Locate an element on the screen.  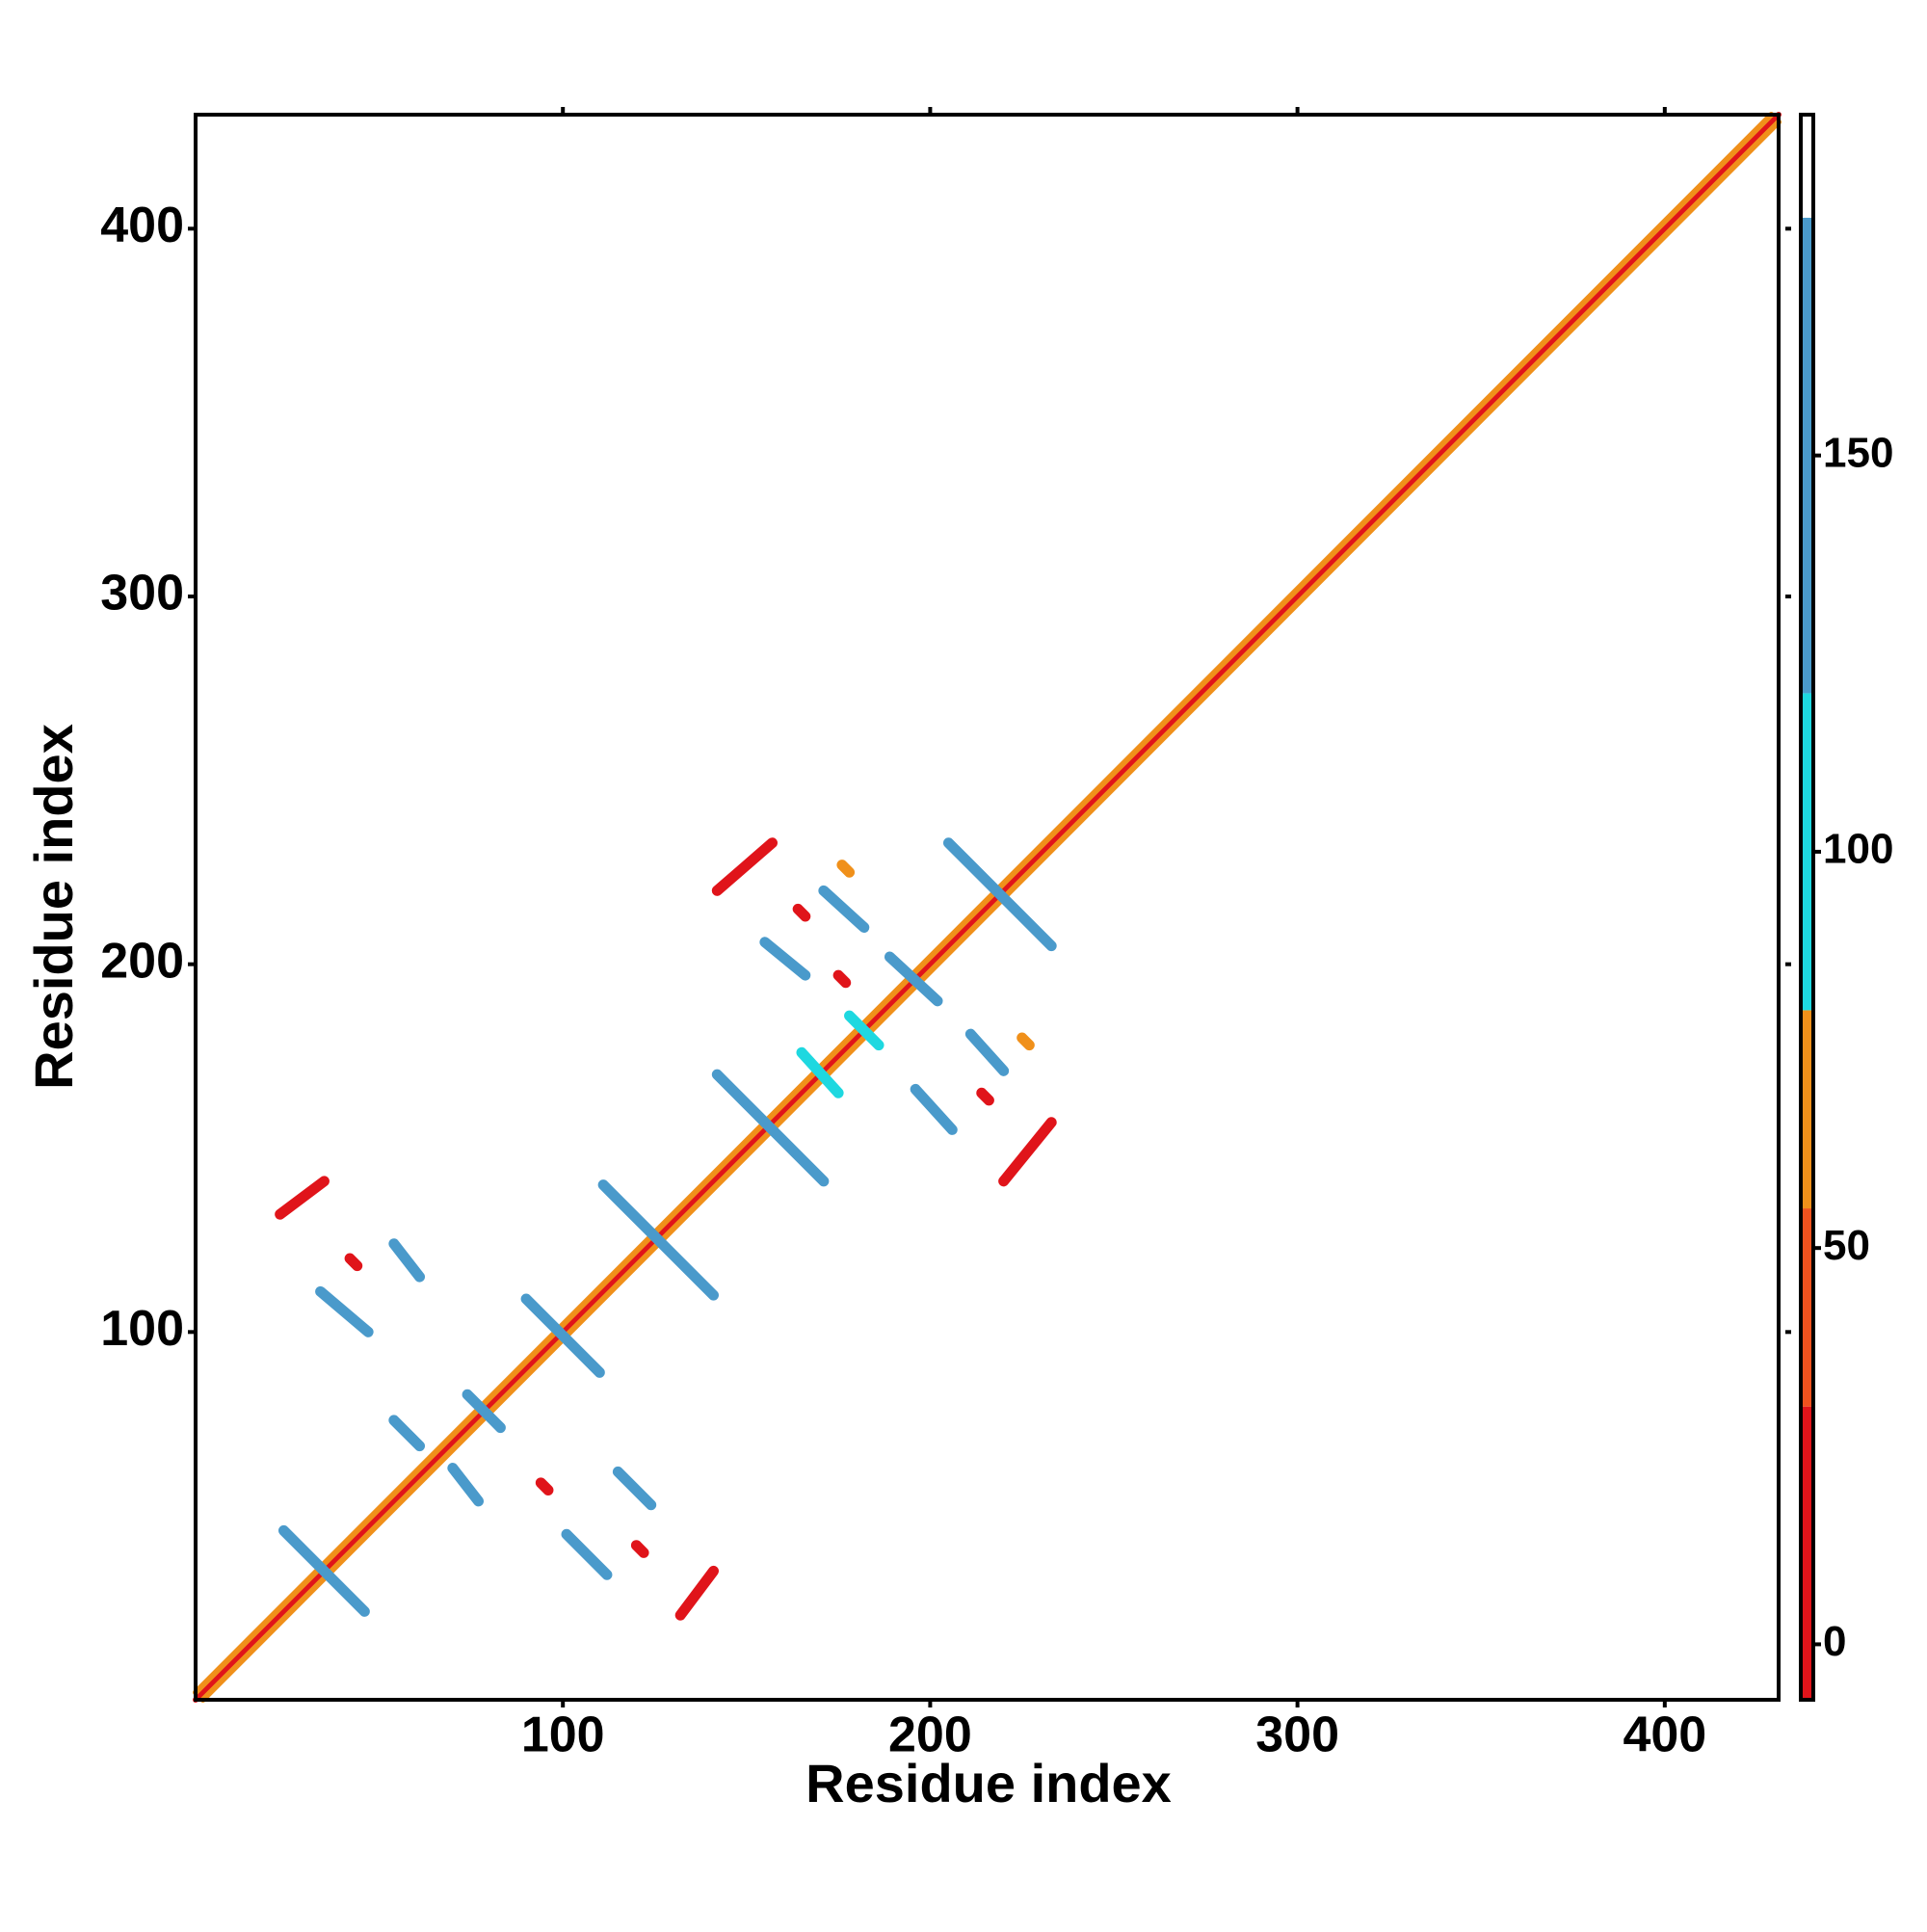
y-tick-label: 400 is located at coordinates (142, 225).